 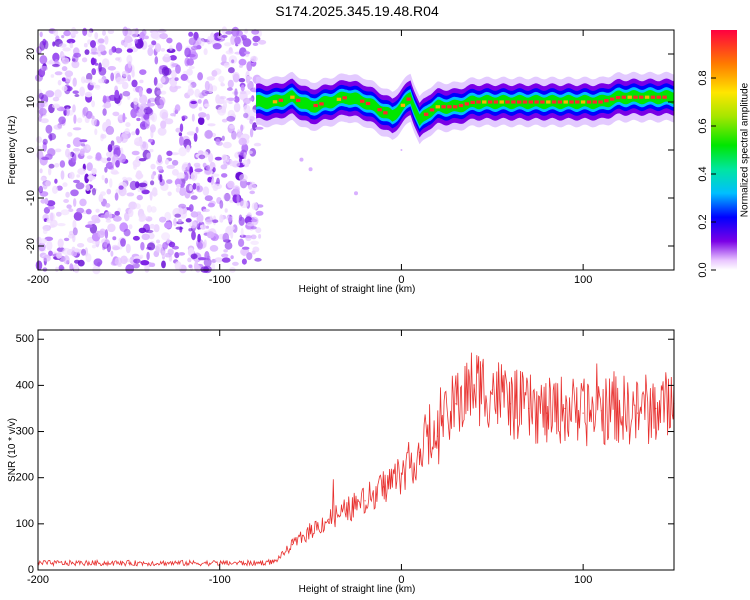 I want to click on colorbar-ticks: 0.0 0.2 0.4 0.6 0.8, so click(x=706, y=174).